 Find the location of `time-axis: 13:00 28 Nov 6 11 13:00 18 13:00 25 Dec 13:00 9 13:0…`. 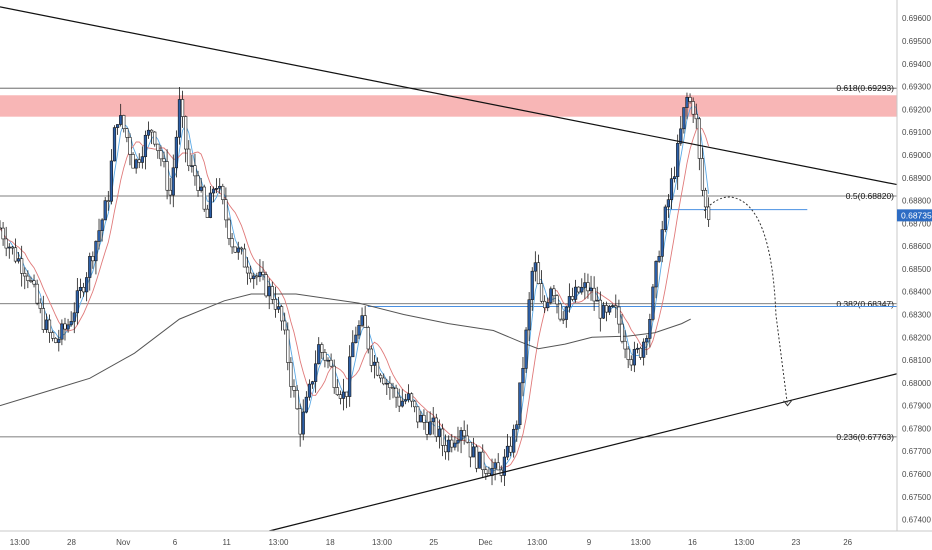

time-axis: 13:00 28 Nov 6 11 13:00 18 13:00 25 Dec 13:00 9 13:0… is located at coordinates (431, 542).